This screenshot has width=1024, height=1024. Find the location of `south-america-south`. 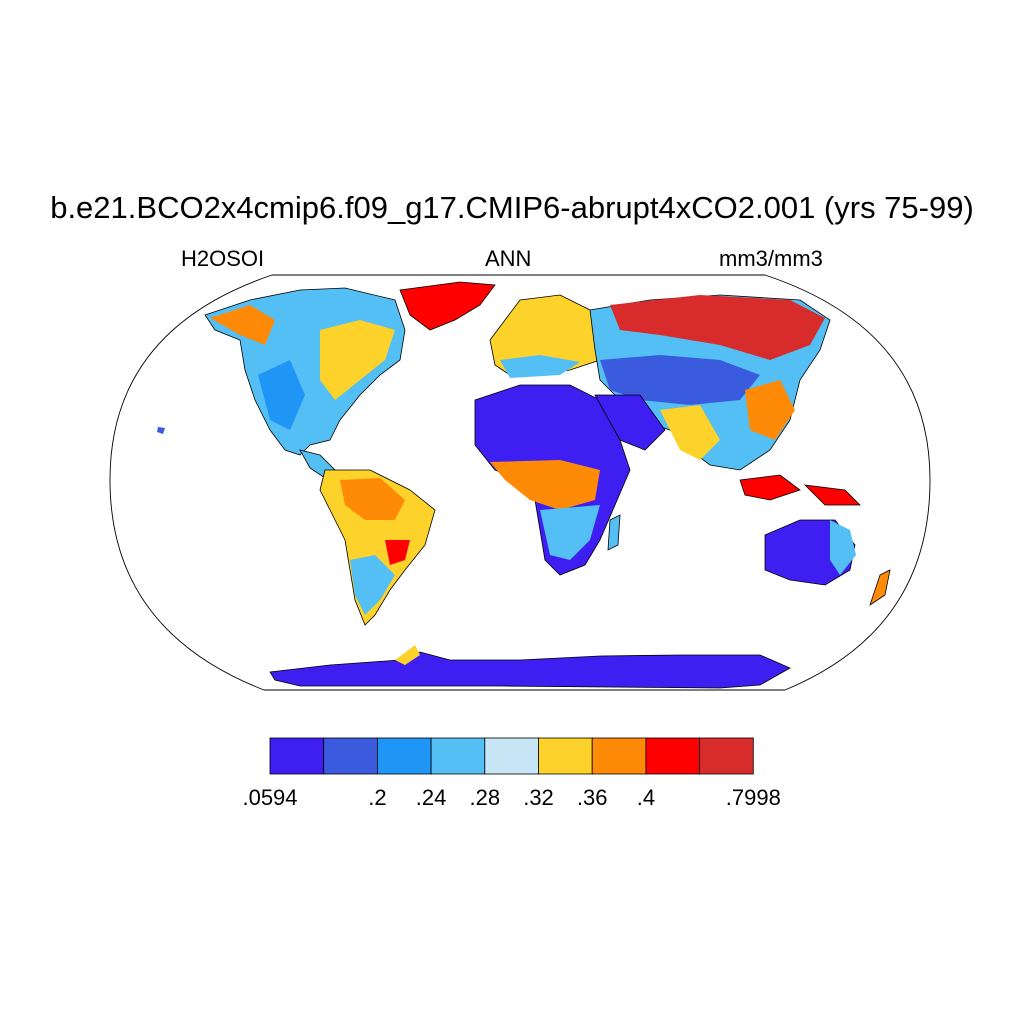

south-america-south is located at coordinates (372, 585).